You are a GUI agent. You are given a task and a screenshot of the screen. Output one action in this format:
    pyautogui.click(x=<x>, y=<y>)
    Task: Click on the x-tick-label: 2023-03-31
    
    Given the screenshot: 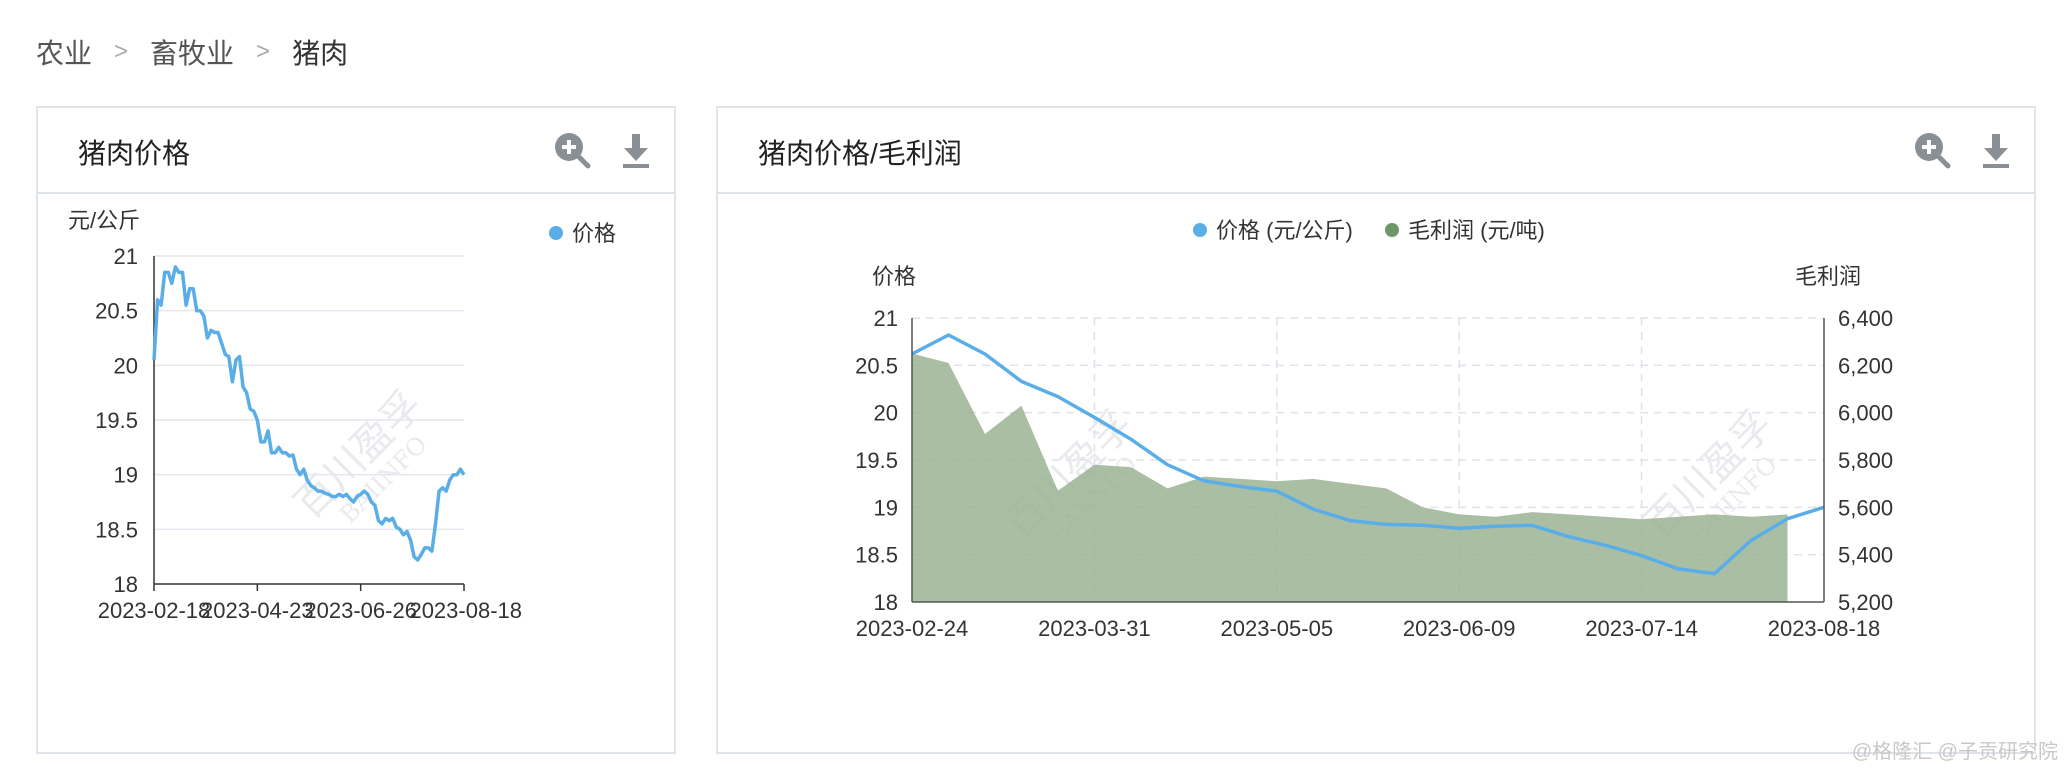 What is the action you would take?
    pyautogui.click(x=1094, y=628)
    